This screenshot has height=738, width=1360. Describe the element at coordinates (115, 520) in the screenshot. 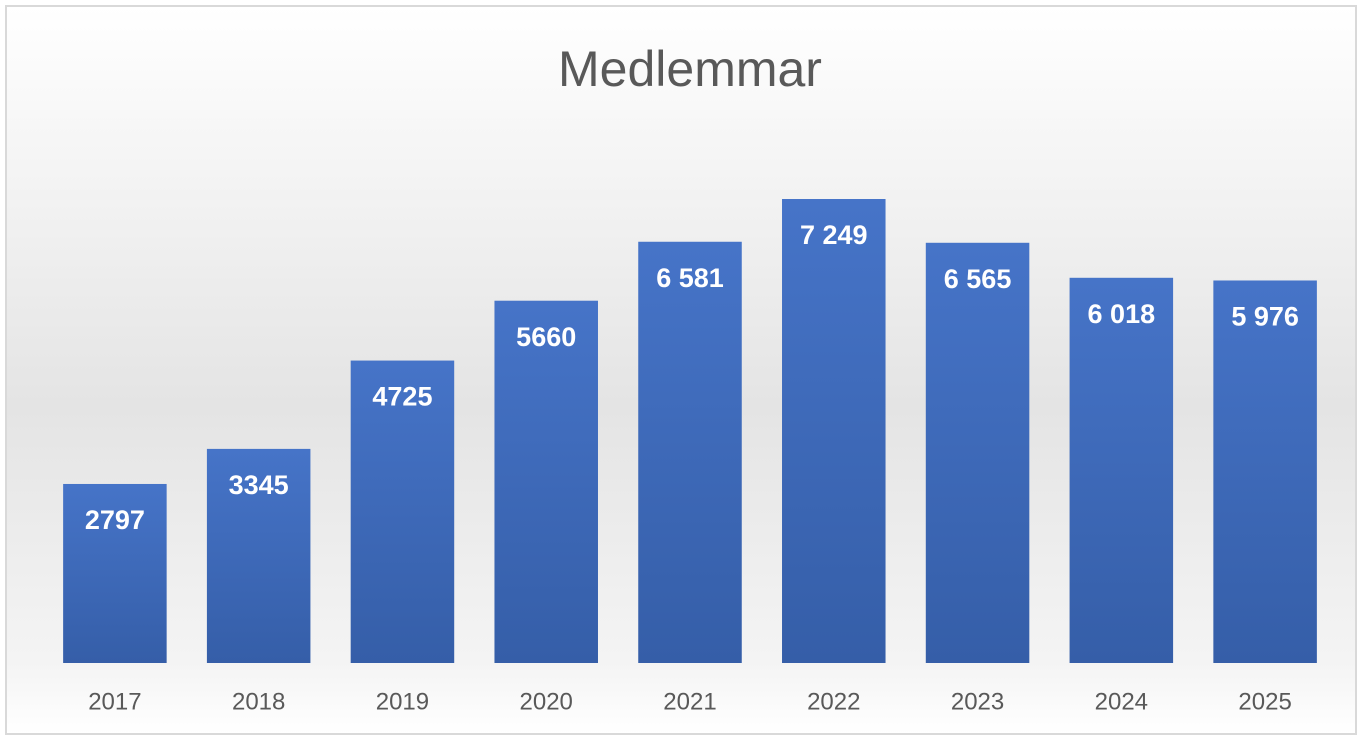

I see `value-label: 2797` at that location.